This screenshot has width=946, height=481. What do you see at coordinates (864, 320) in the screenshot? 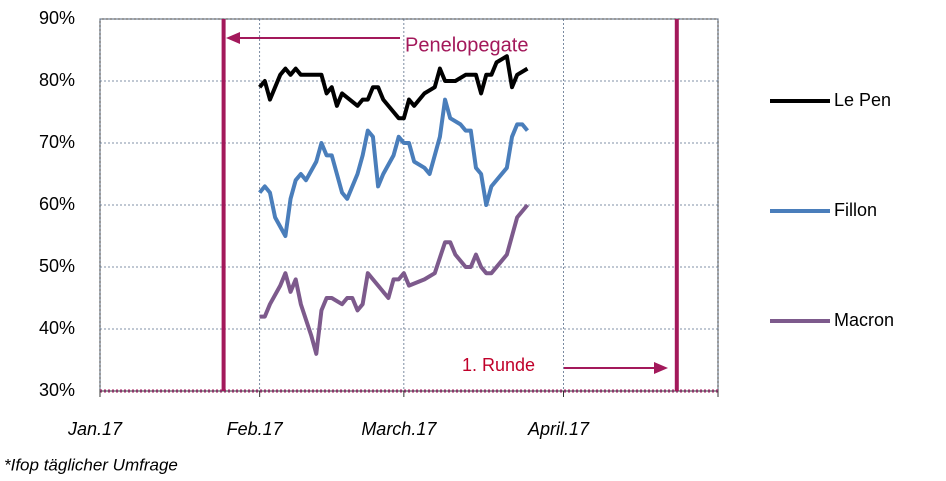
I see `legend-label: Macron` at bounding box center [864, 320].